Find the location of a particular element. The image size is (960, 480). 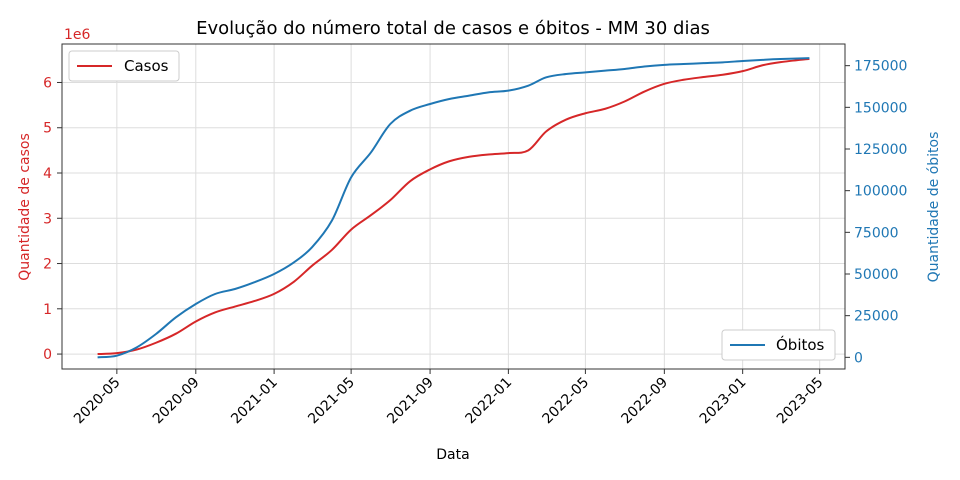

legend-casos-box is located at coordinates (124, 66).